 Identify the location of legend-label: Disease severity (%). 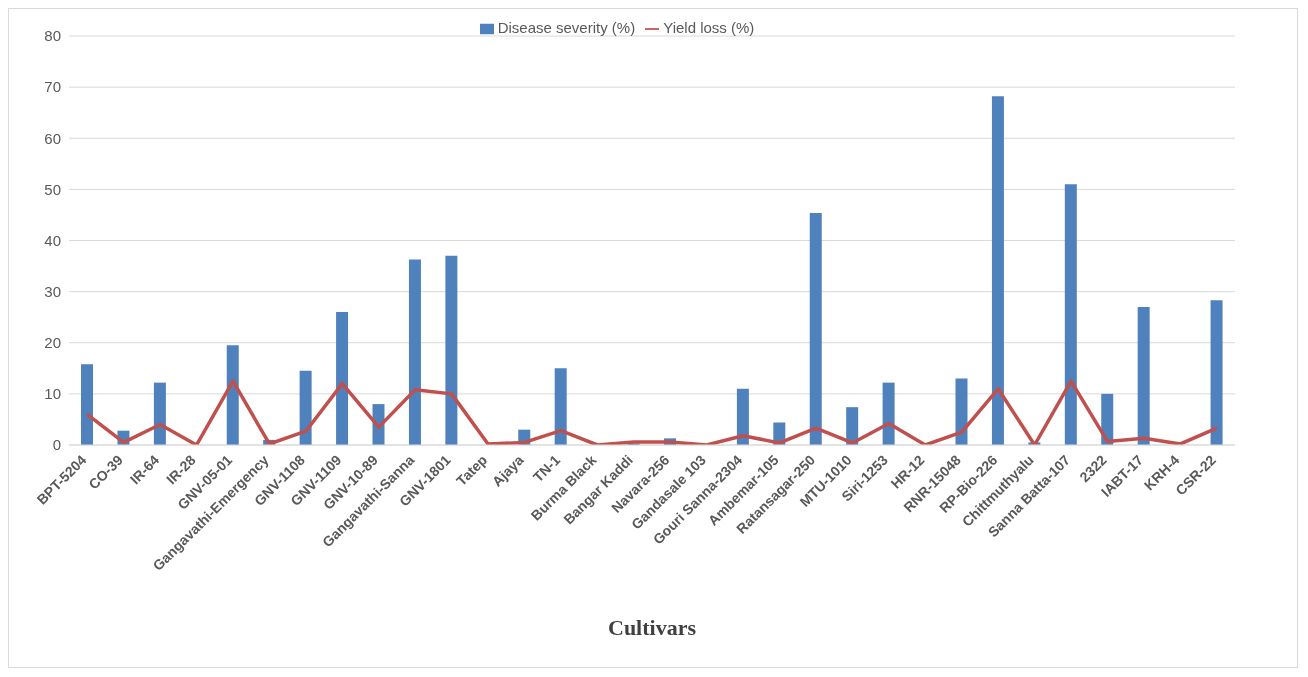
(566, 27).